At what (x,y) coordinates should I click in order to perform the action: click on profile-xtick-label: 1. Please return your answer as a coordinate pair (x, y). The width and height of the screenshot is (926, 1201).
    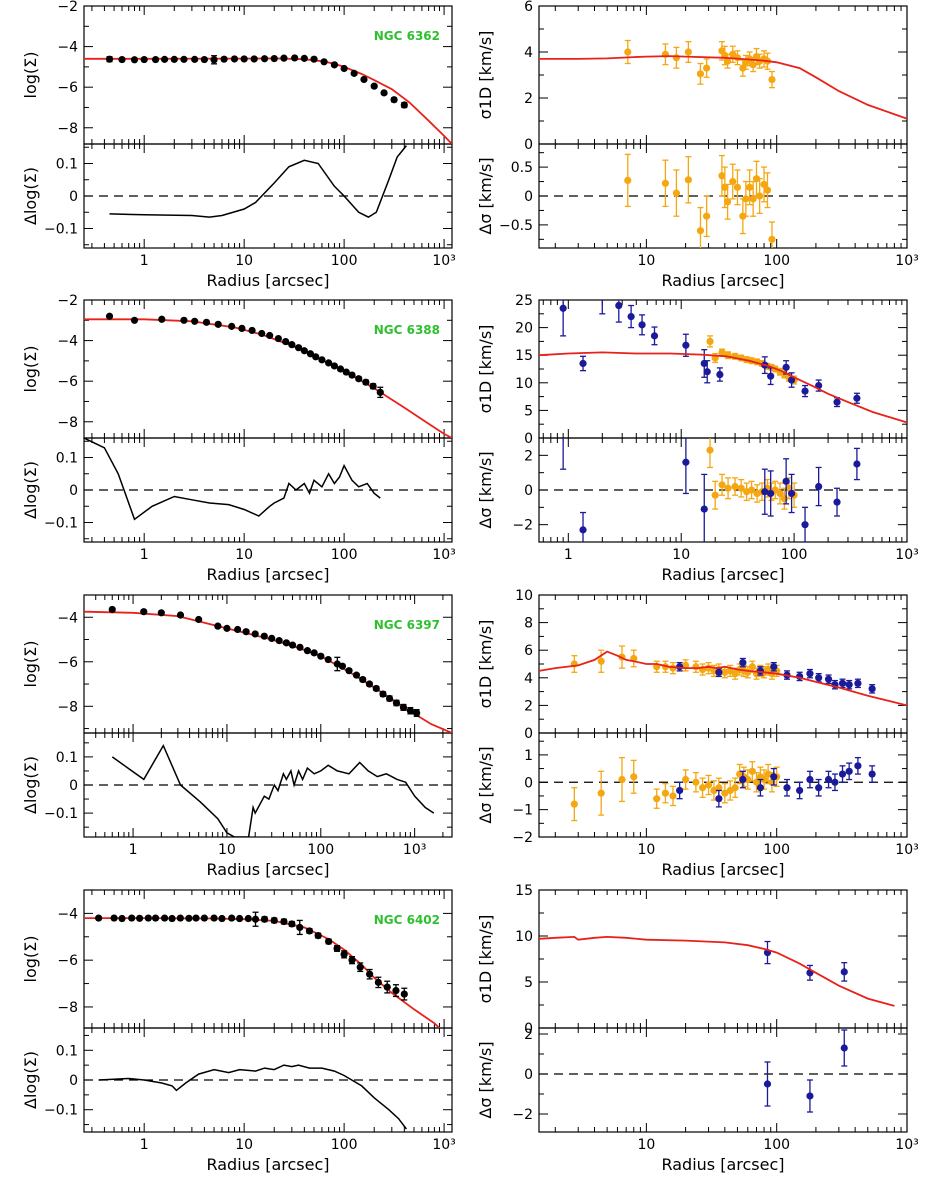
    Looking at the image, I should click on (133, 850).